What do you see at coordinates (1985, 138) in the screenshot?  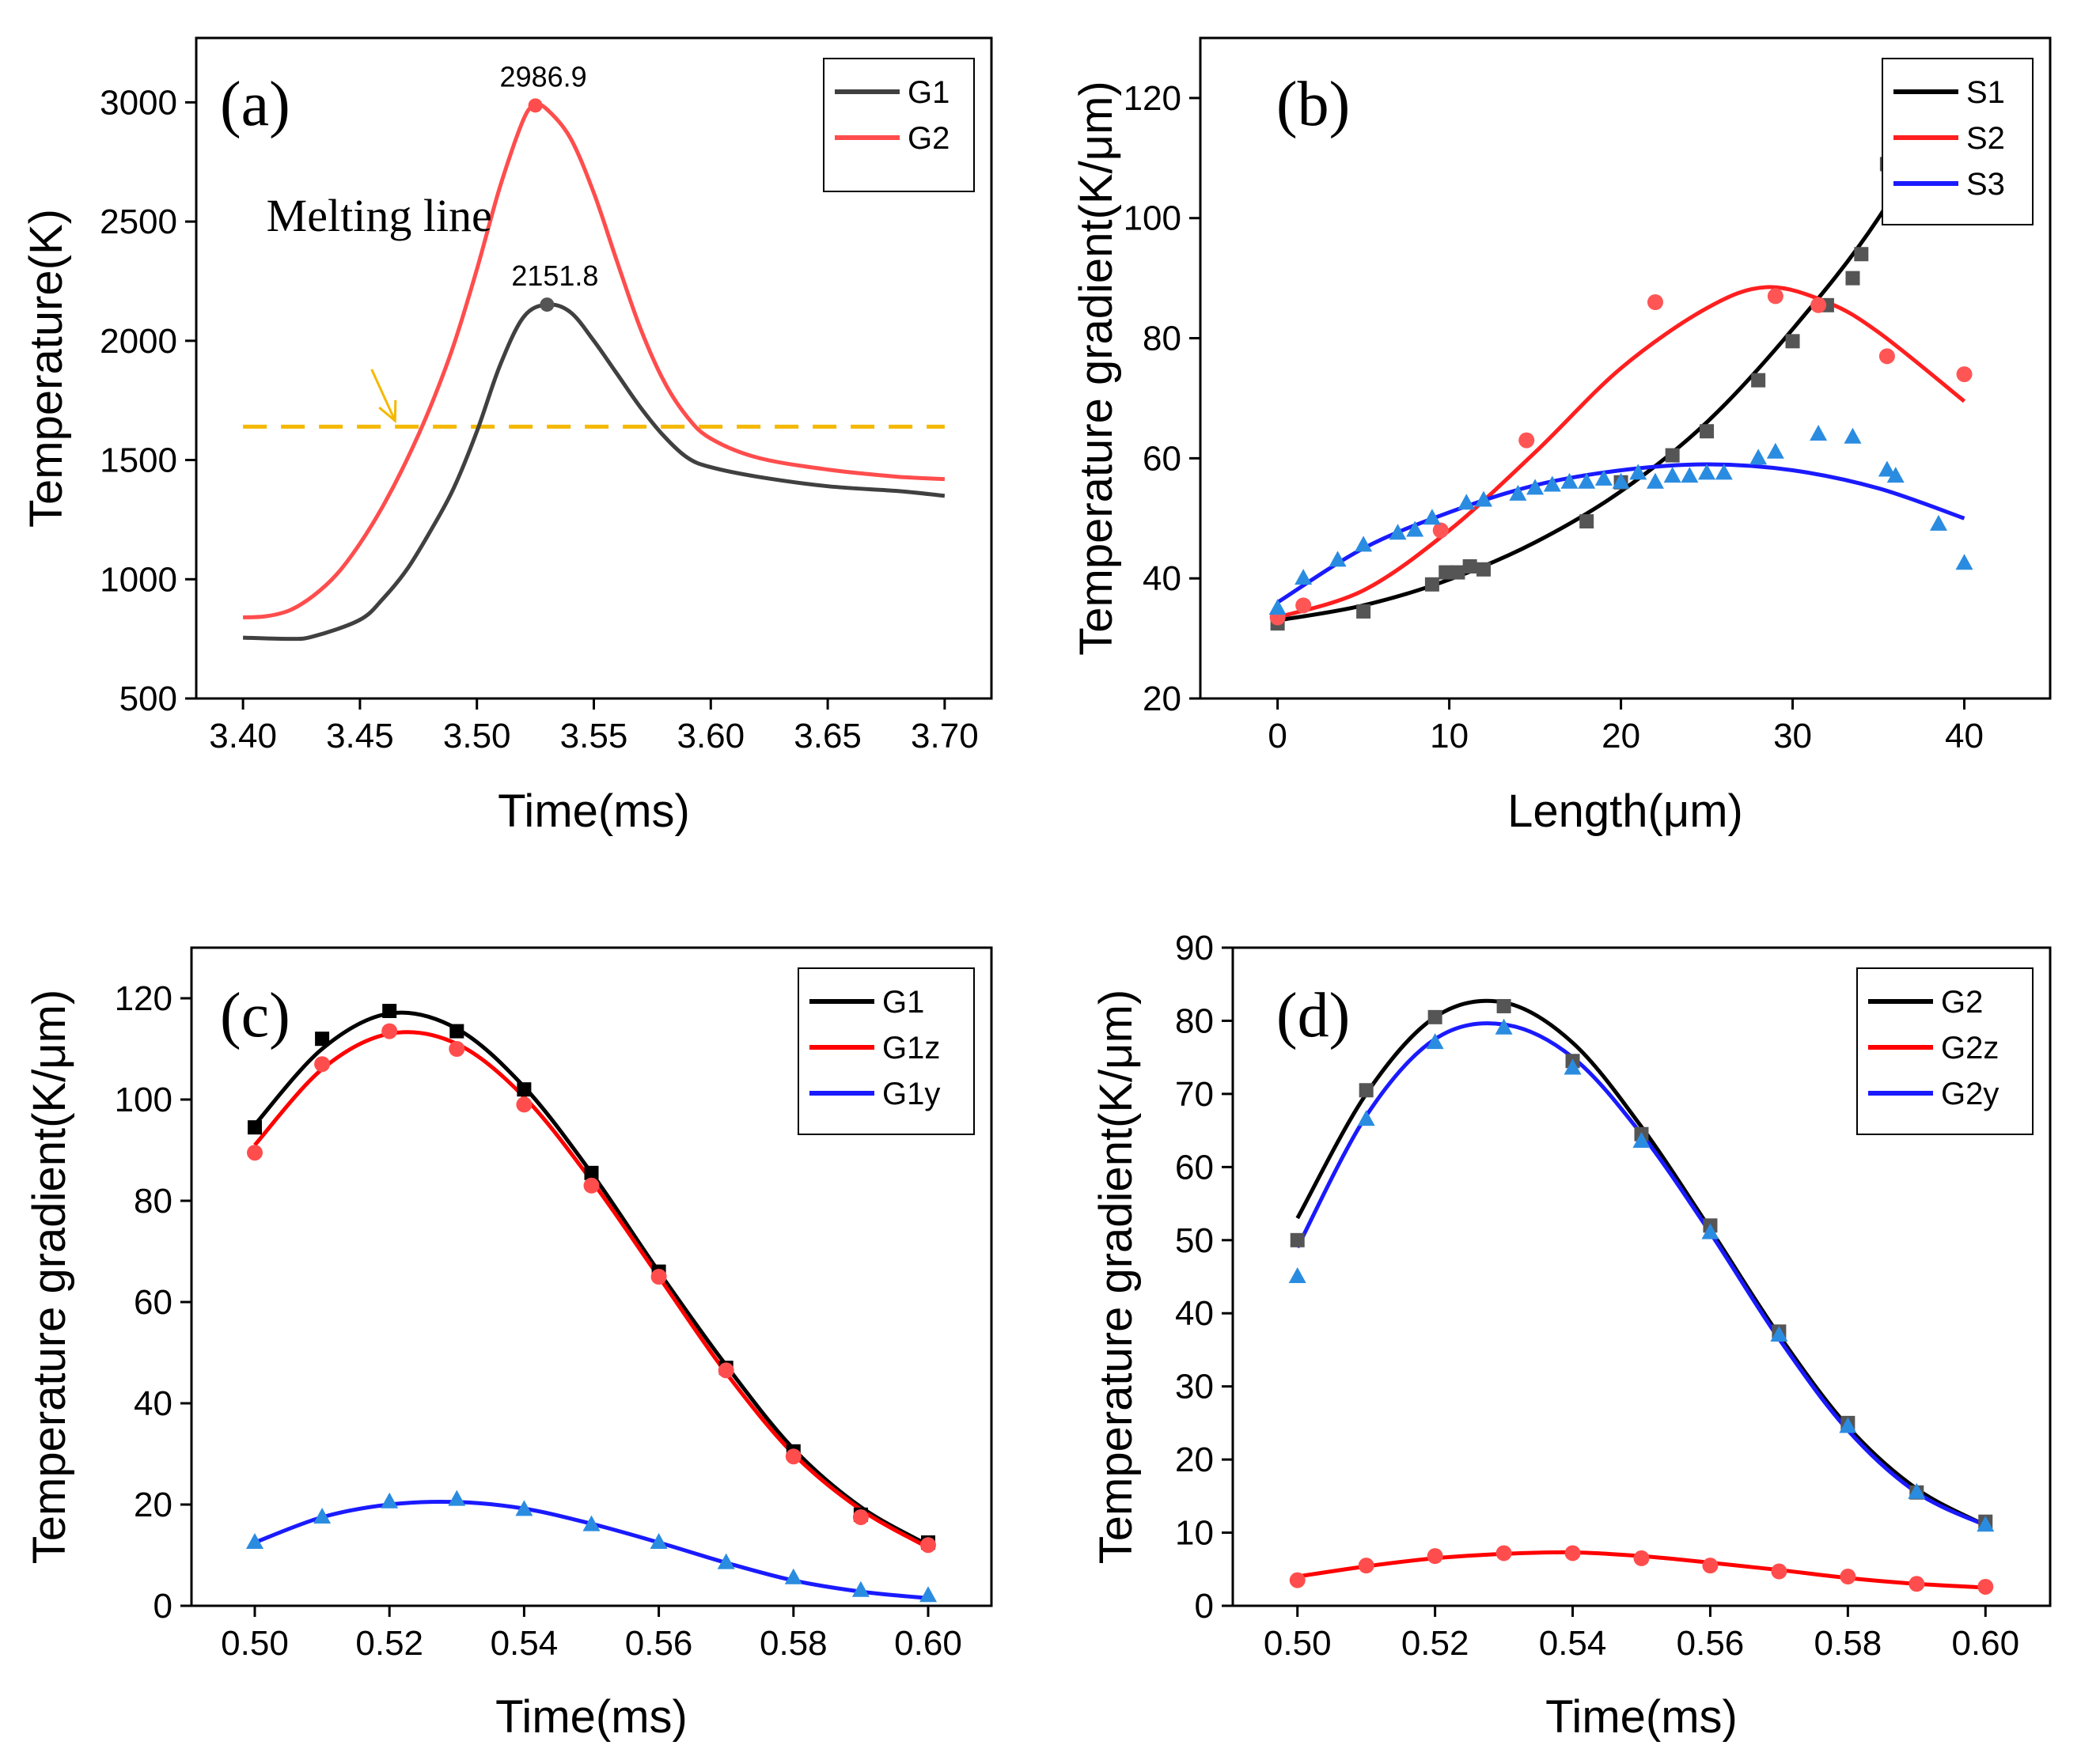 I see `legend-label-S2: S2` at bounding box center [1985, 138].